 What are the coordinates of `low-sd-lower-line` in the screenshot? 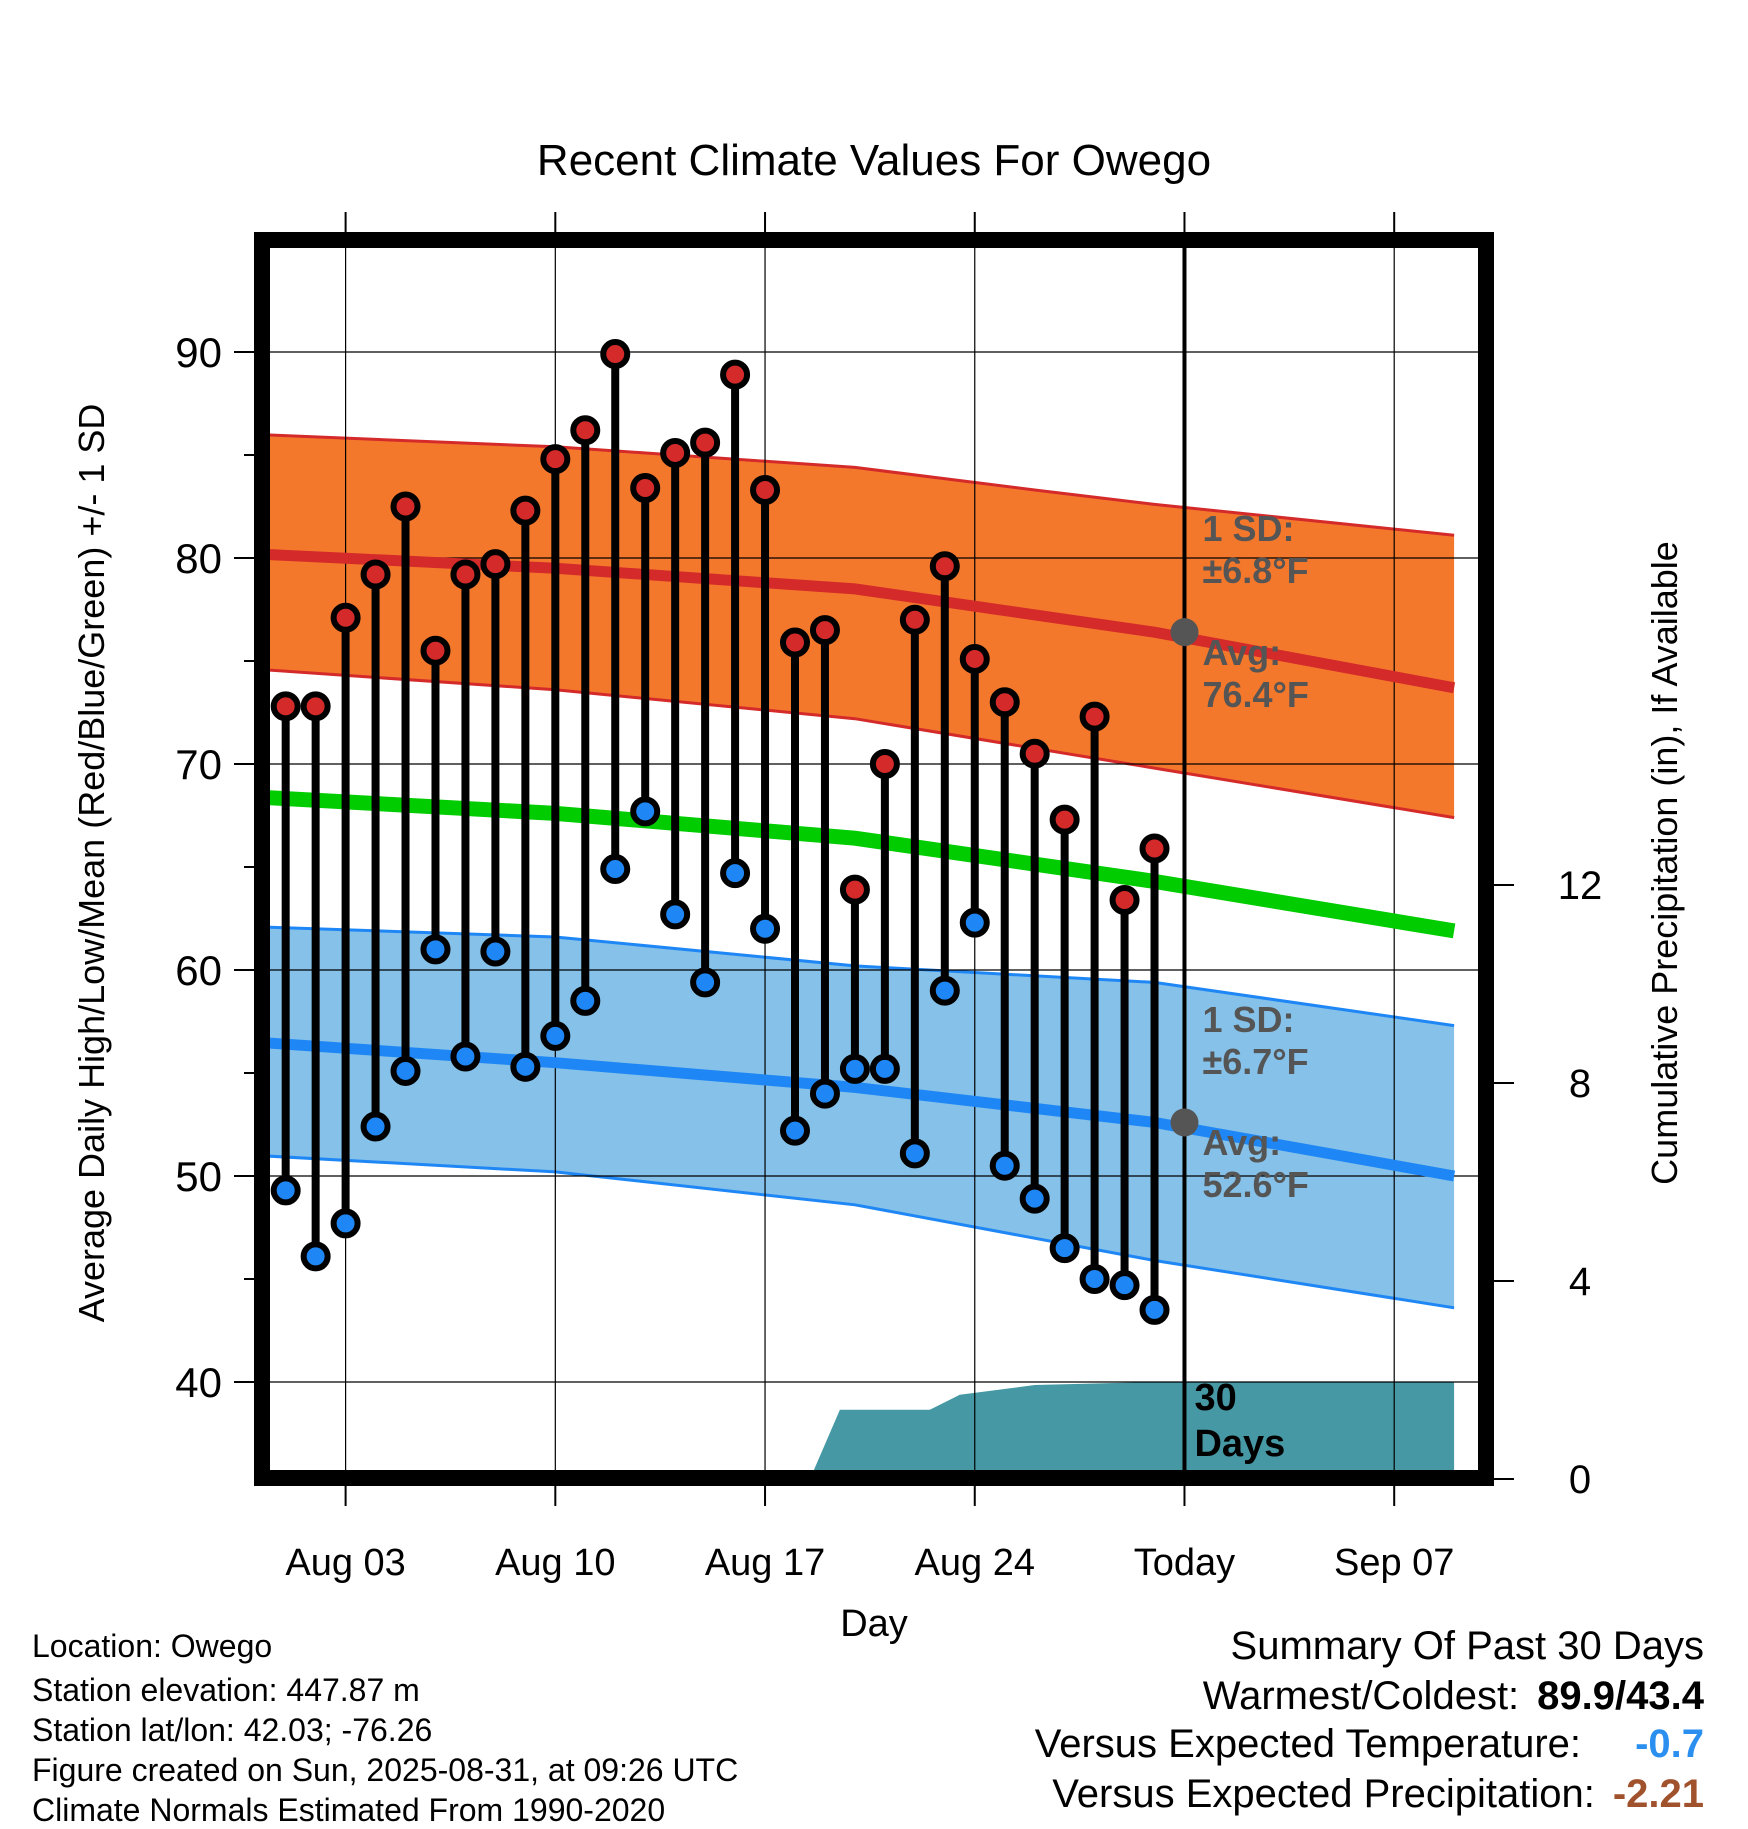 It's located at (862, 1232).